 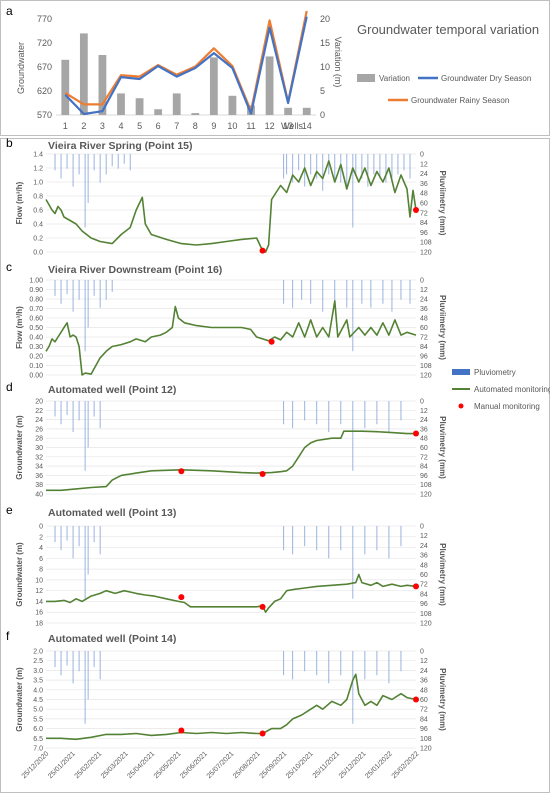 What do you see at coordinates (231, 338) in the screenshot?
I see `panel-c-automated-line` at bounding box center [231, 338].